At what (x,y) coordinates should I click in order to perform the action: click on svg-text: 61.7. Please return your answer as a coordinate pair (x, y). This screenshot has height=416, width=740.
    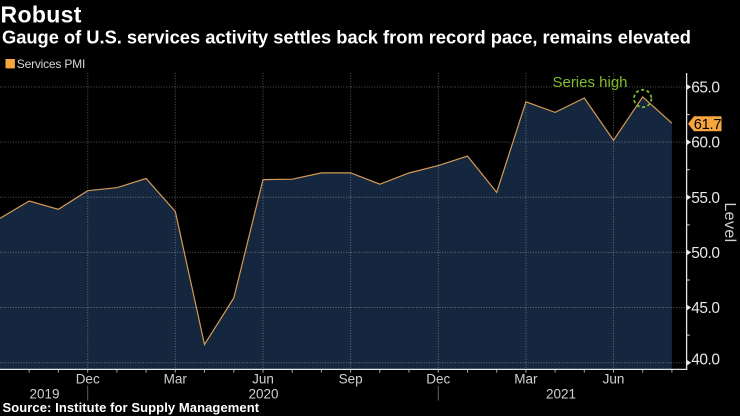
    Looking at the image, I should click on (708, 125).